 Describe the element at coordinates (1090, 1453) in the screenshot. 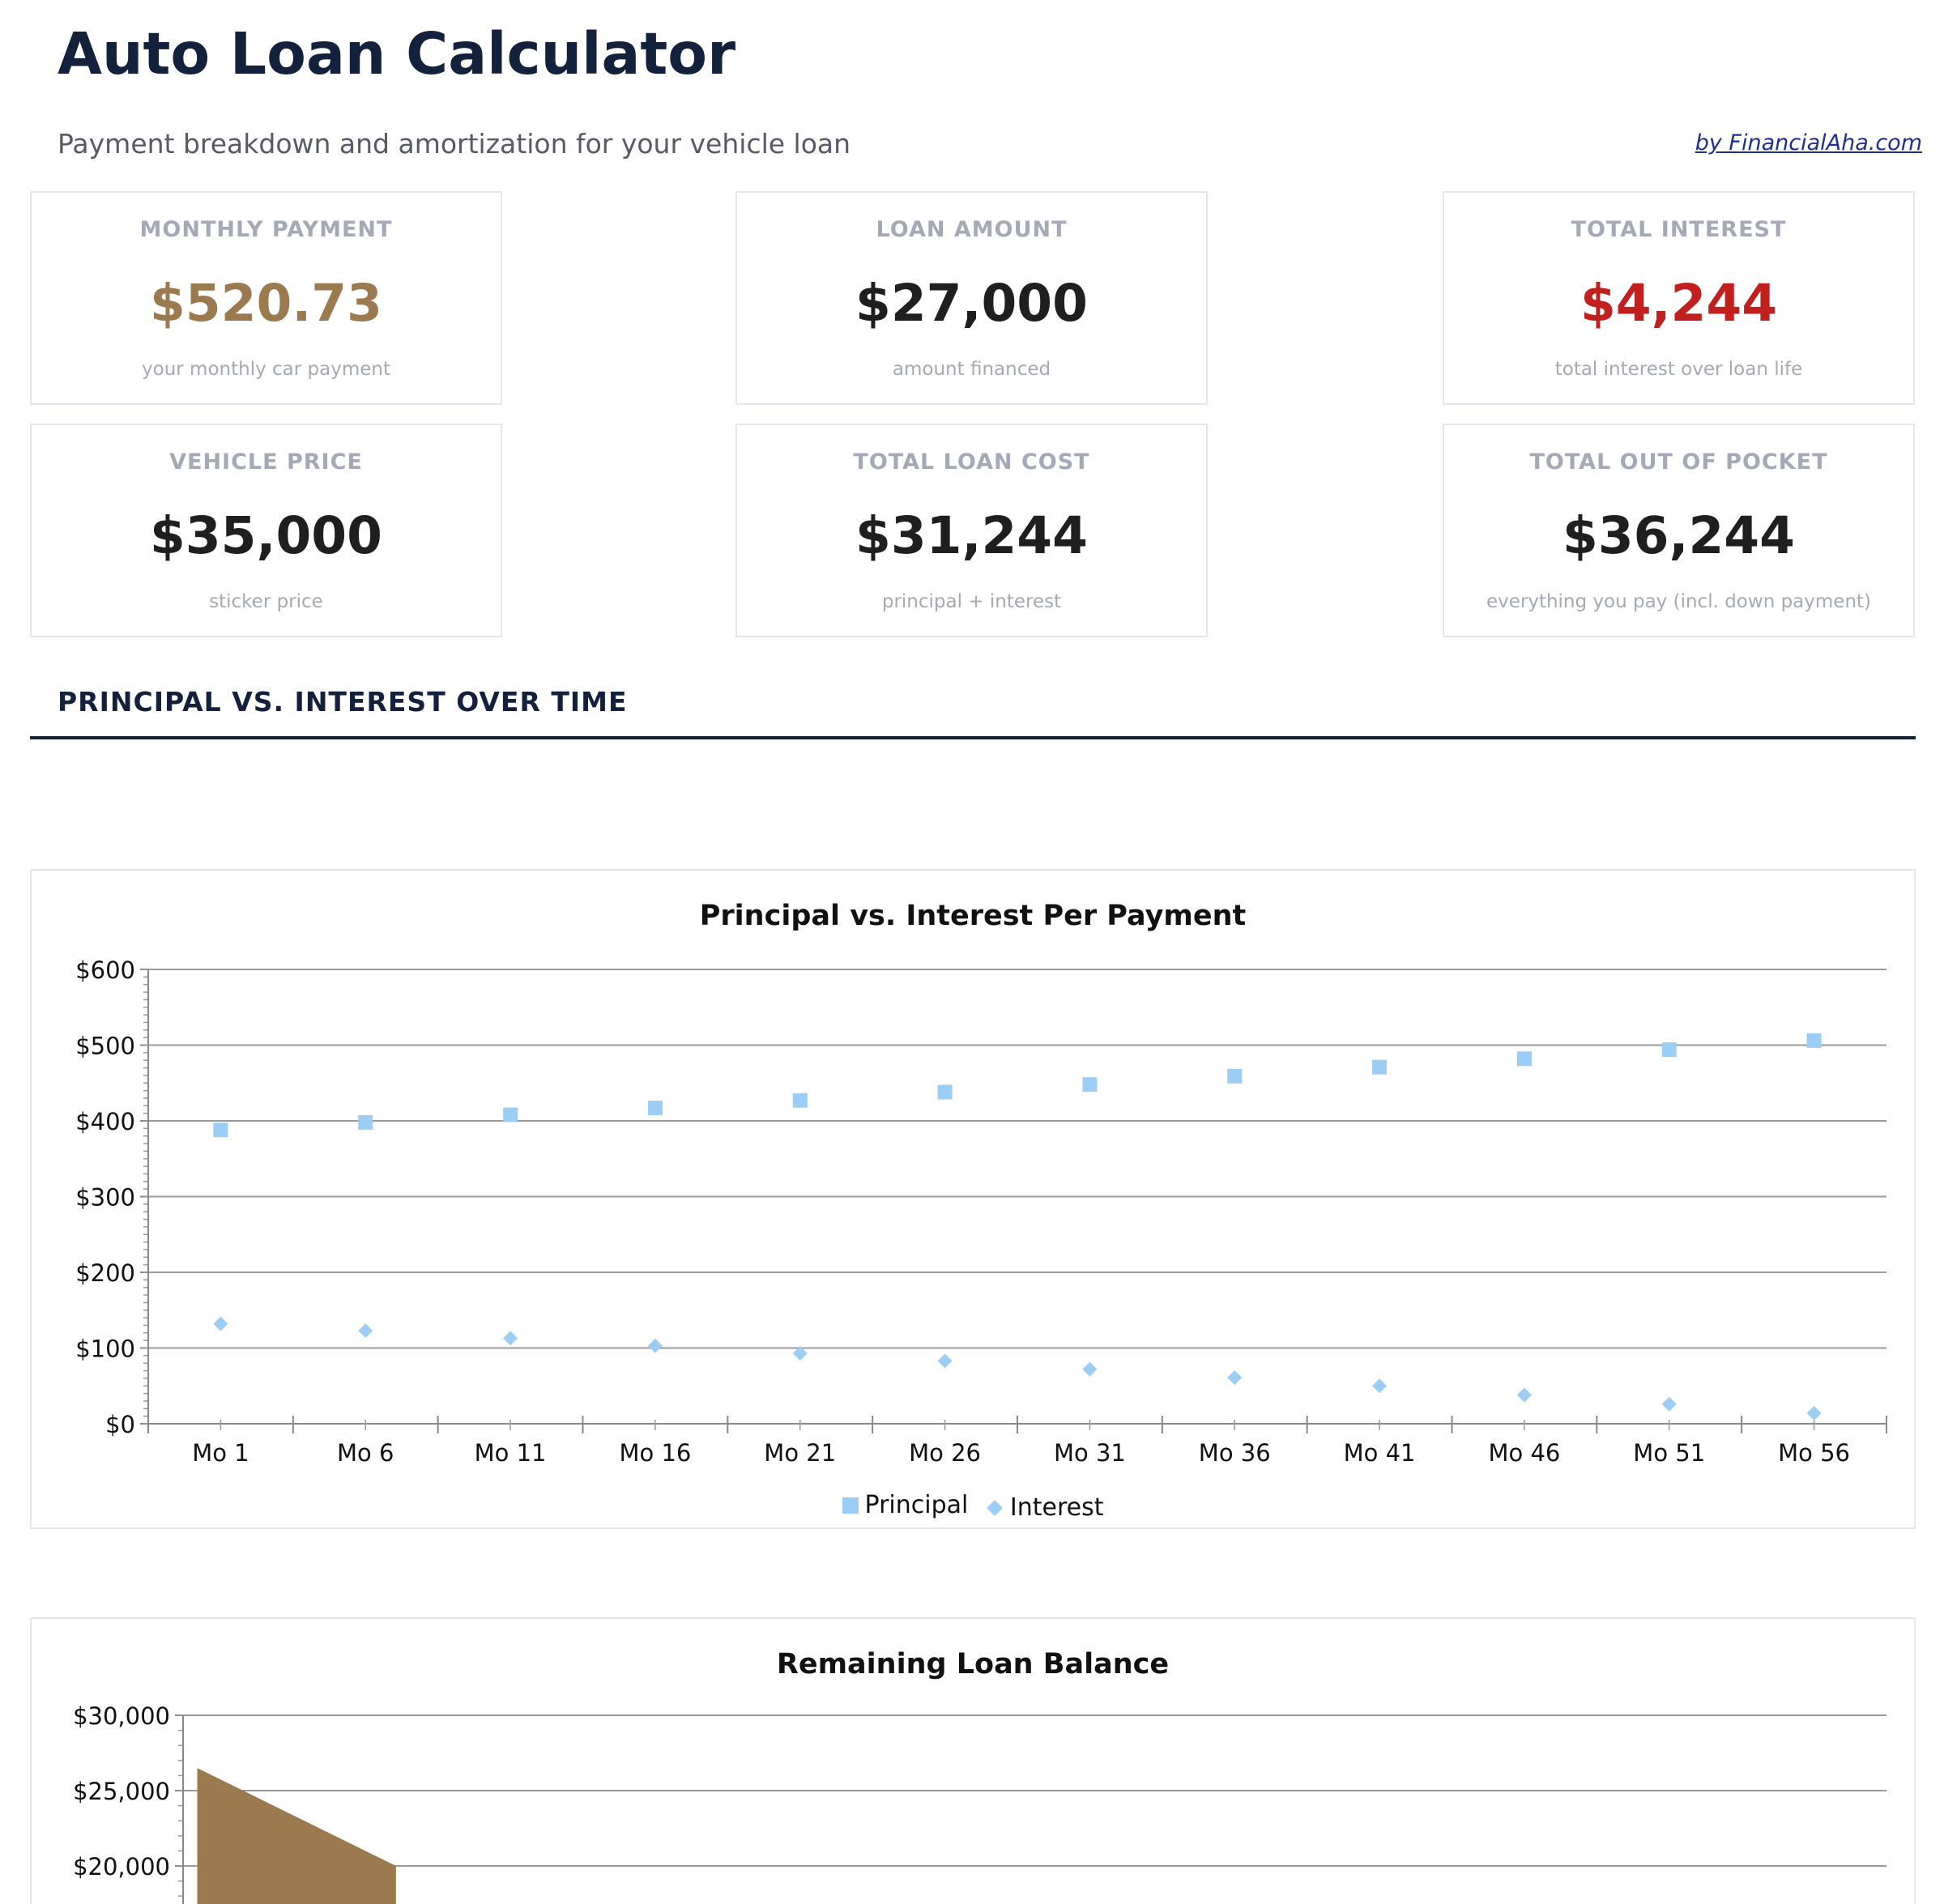

I see `x-tick-label: Mo 31` at that location.